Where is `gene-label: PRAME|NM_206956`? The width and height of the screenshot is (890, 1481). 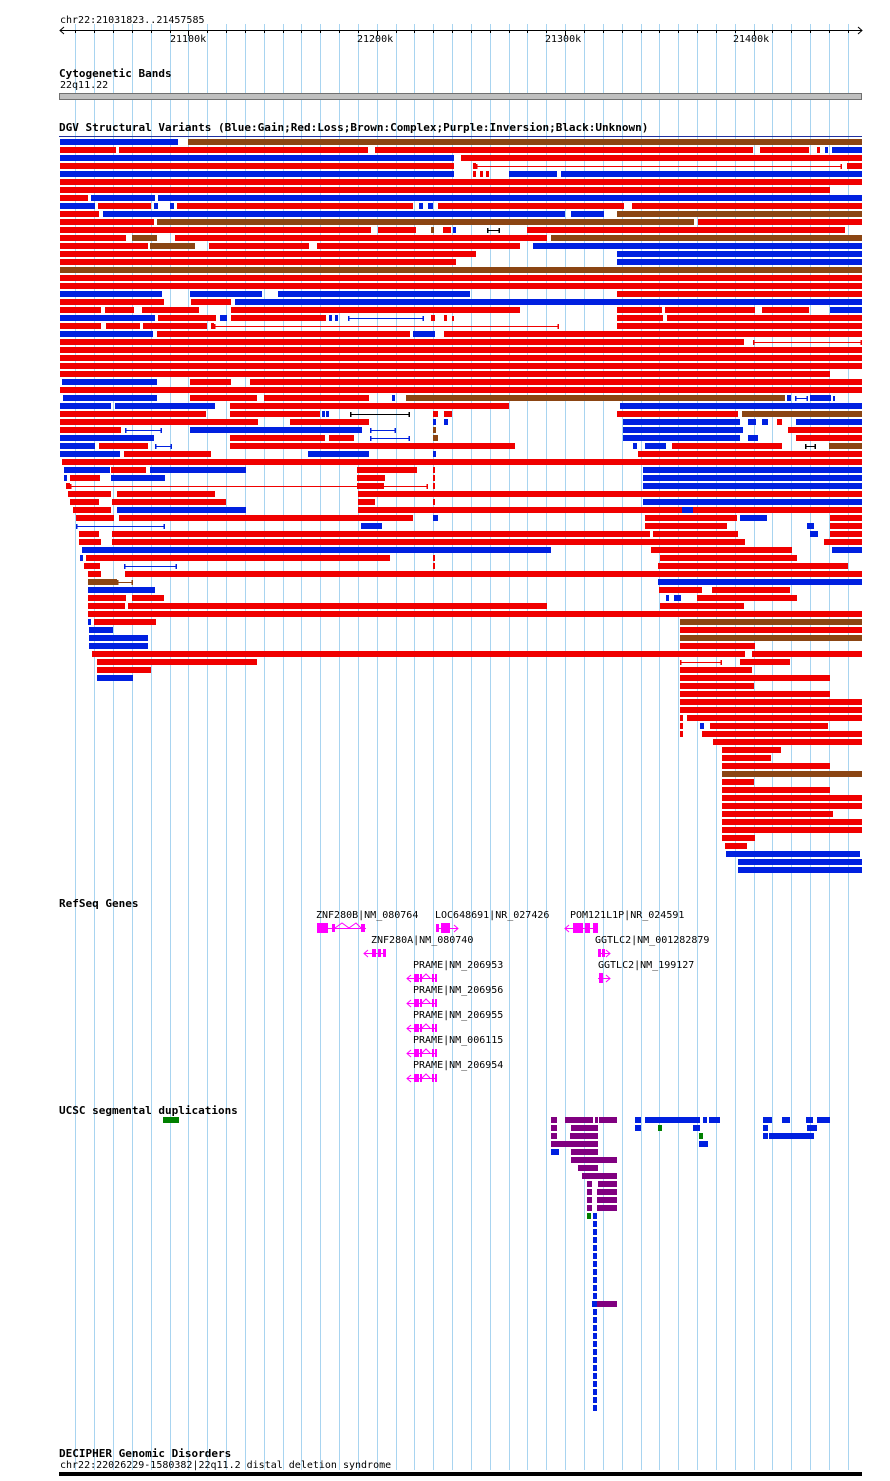
gene-label: PRAME|NM_206956 is located at coordinates (458, 990).